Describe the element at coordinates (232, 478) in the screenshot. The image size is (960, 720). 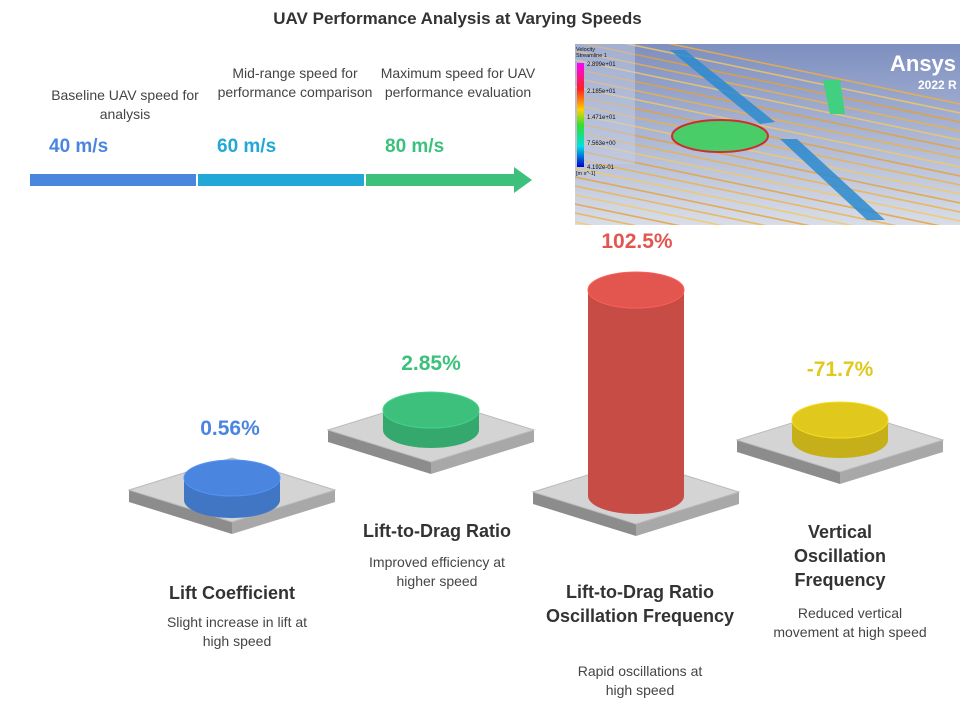
I see `cylinder-lift-coefficient-top` at that location.